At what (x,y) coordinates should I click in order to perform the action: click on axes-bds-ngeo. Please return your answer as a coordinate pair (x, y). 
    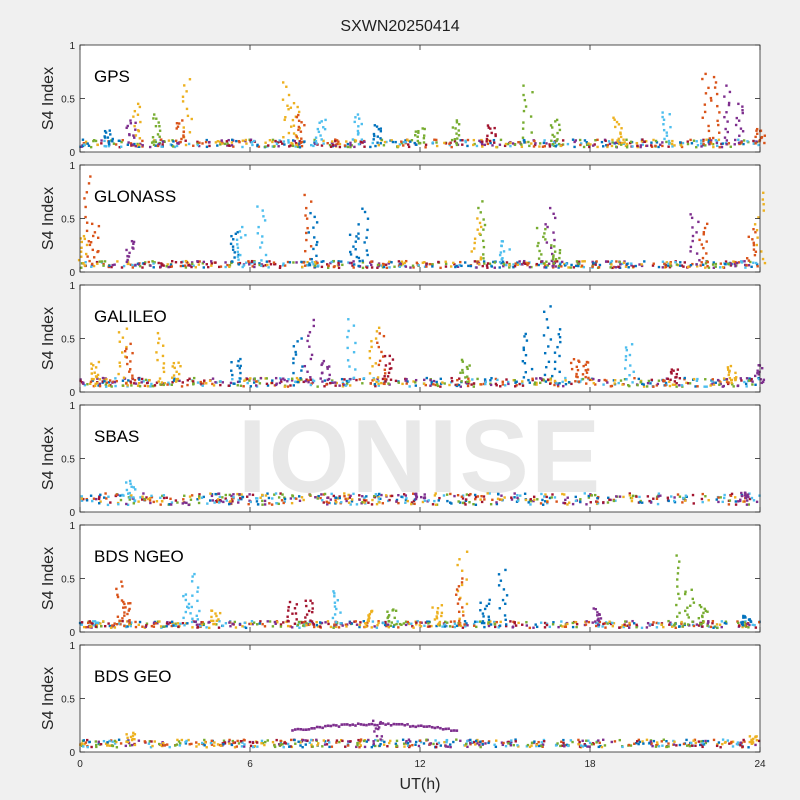
    Looking at the image, I should click on (420, 578).